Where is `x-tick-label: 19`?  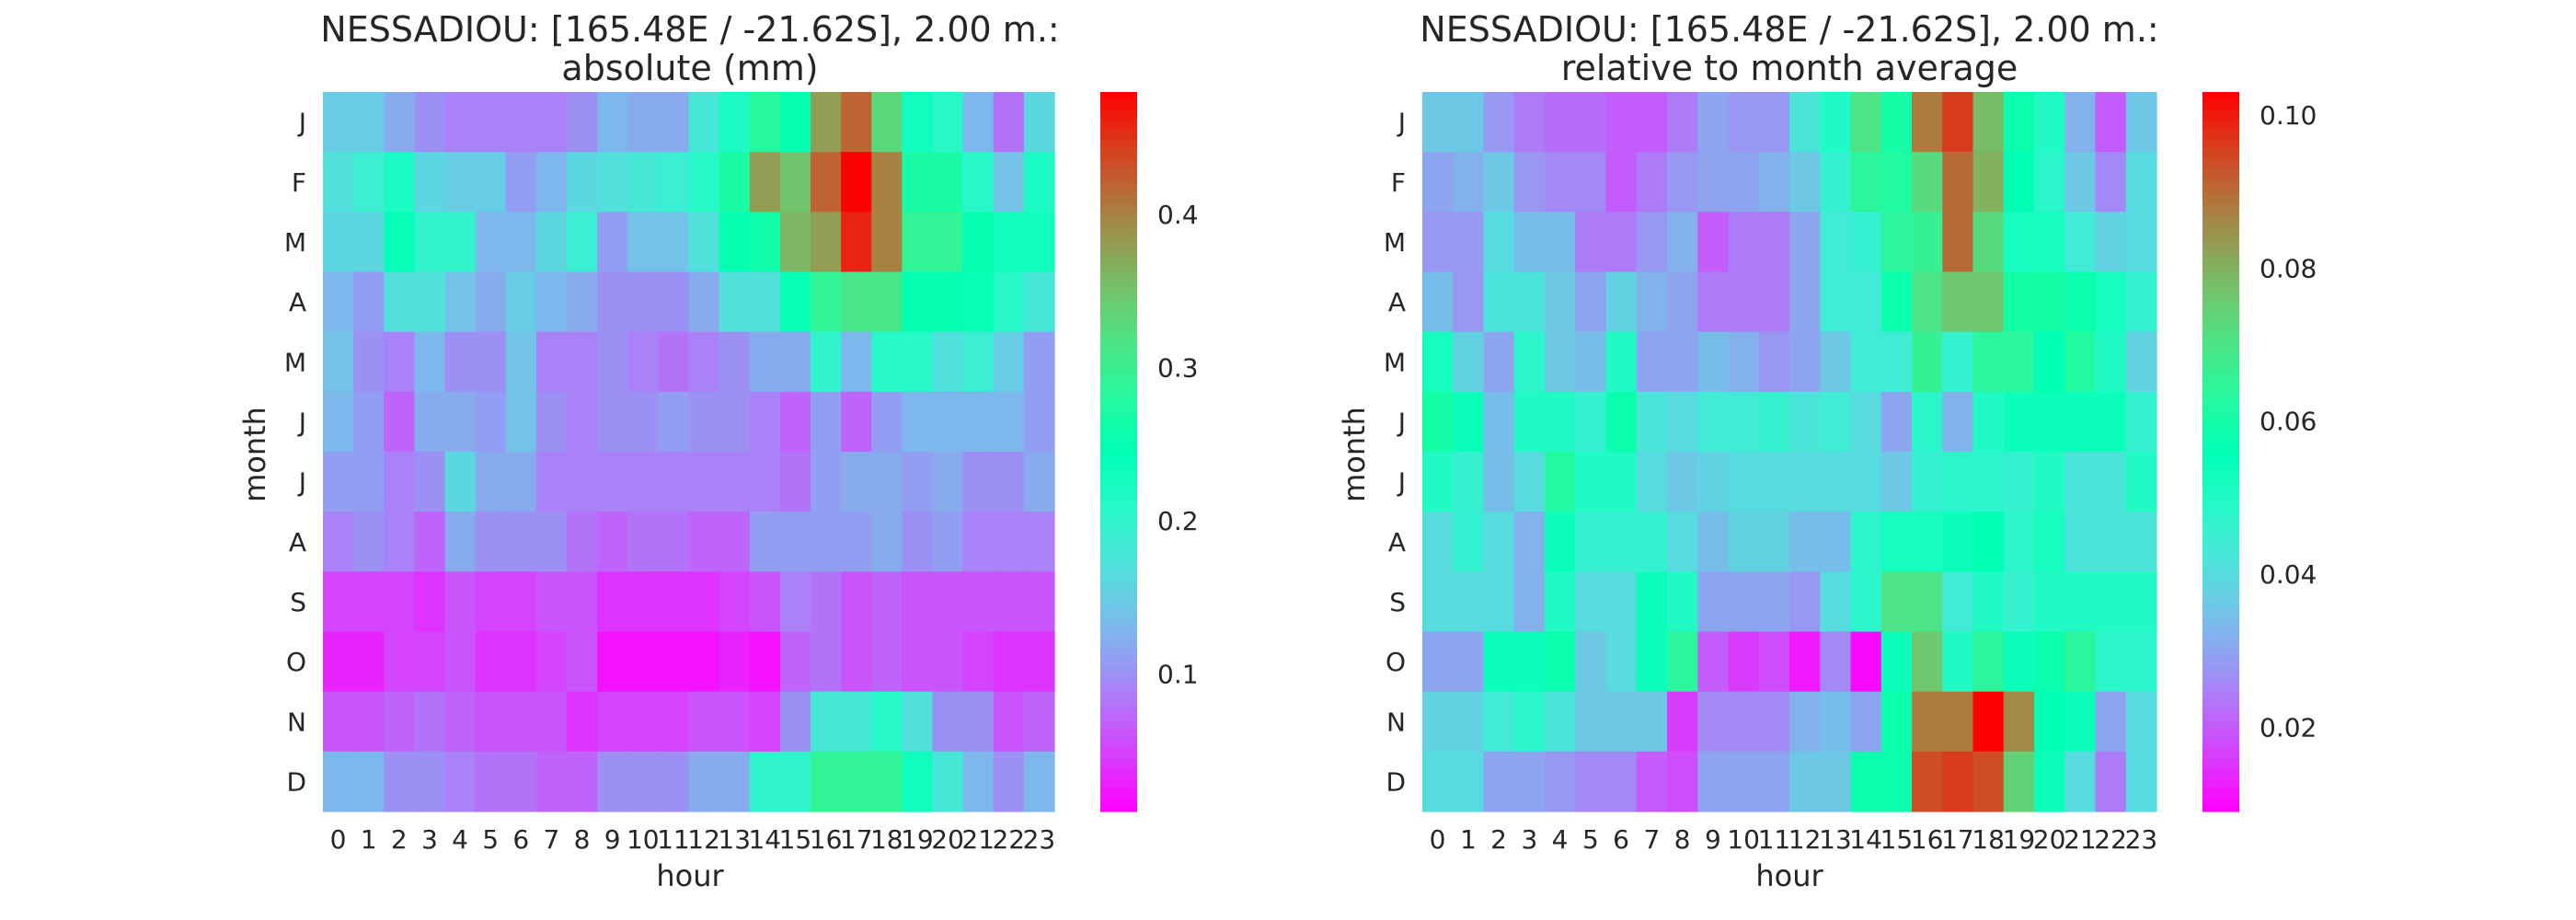
x-tick-label: 19 is located at coordinates (917, 839).